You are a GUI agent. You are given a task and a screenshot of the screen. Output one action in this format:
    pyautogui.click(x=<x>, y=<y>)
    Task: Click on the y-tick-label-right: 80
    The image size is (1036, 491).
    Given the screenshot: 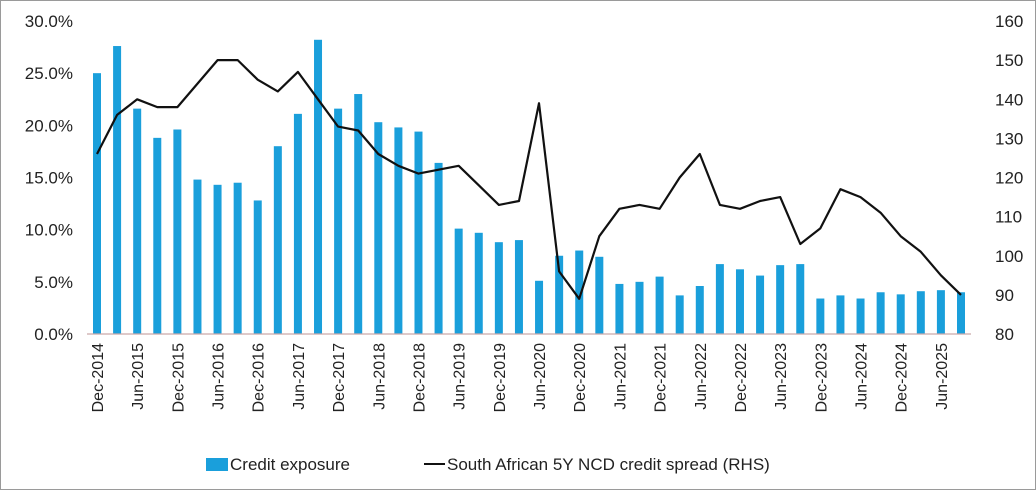 What is the action you would take?
    pyautogui.click(x=1004, y=334)
    